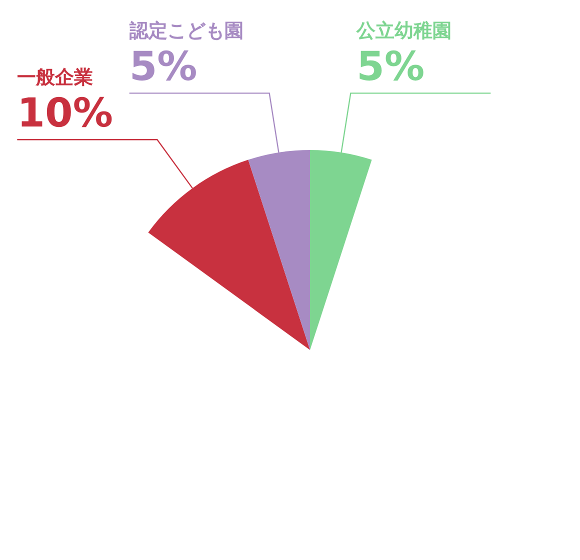  What do you see at coordinates (65, 113) in the screenshot?
I see `data-label: 10%` at bounding box center [65, 113].